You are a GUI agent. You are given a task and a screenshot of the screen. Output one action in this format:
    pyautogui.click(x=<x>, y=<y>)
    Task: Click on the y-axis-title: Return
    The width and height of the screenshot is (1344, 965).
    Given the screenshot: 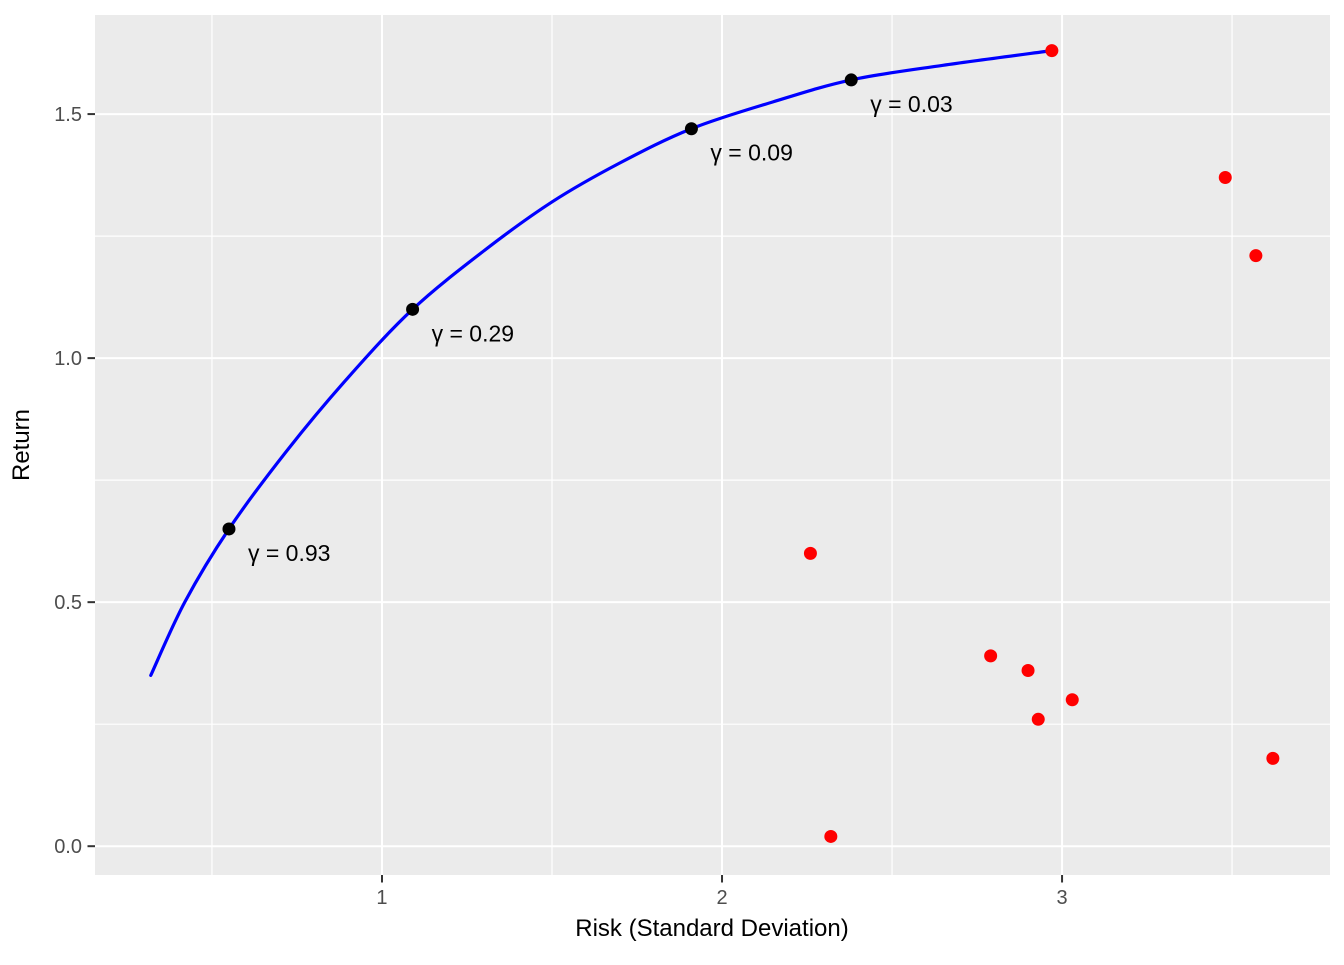 What is the action you would take?
    pyautogui.click(x=21, y=445)
    